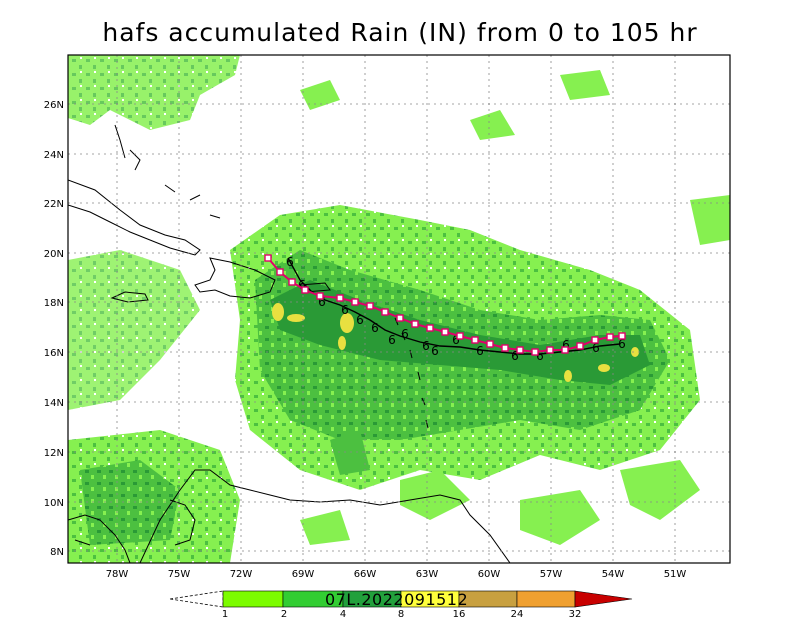  I want to click on lon-label: 54W, so click(613, 574).